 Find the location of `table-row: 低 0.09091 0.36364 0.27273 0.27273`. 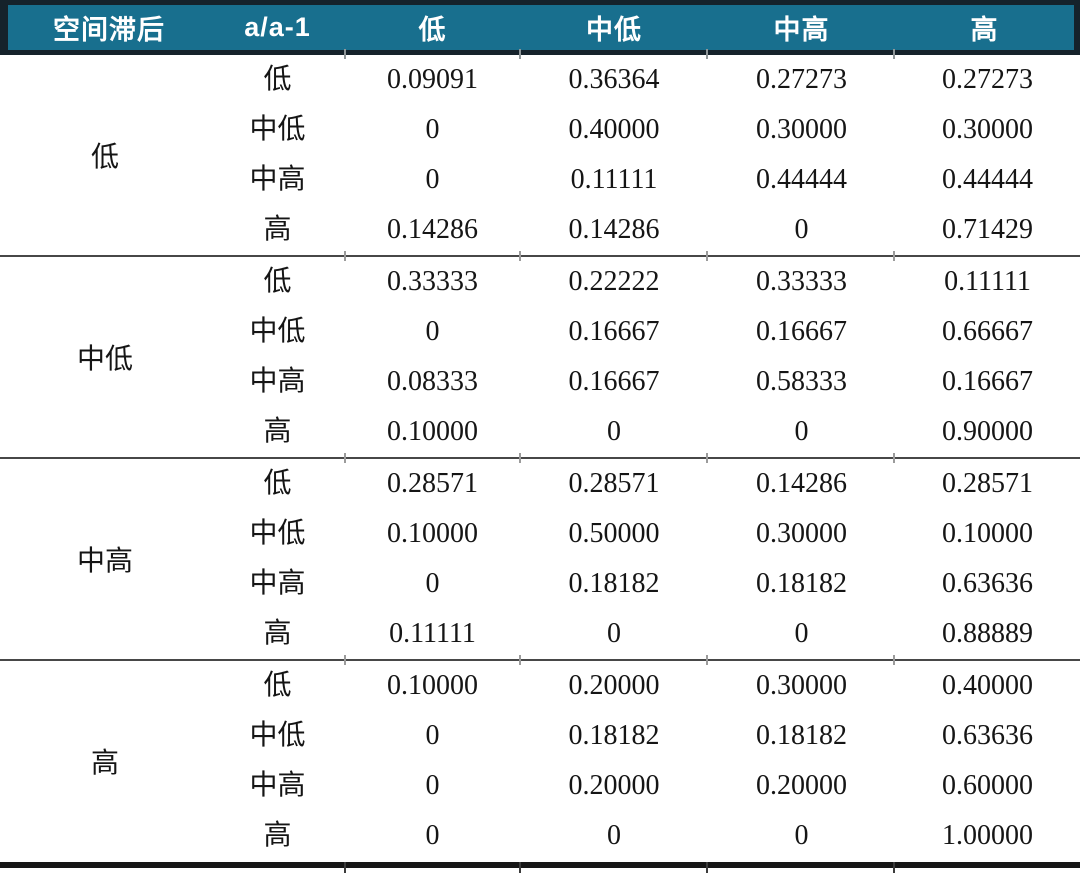

table-row: 低 0.09091 0.36364 0.27273 0.27273 is located at coordinates (540, 80).